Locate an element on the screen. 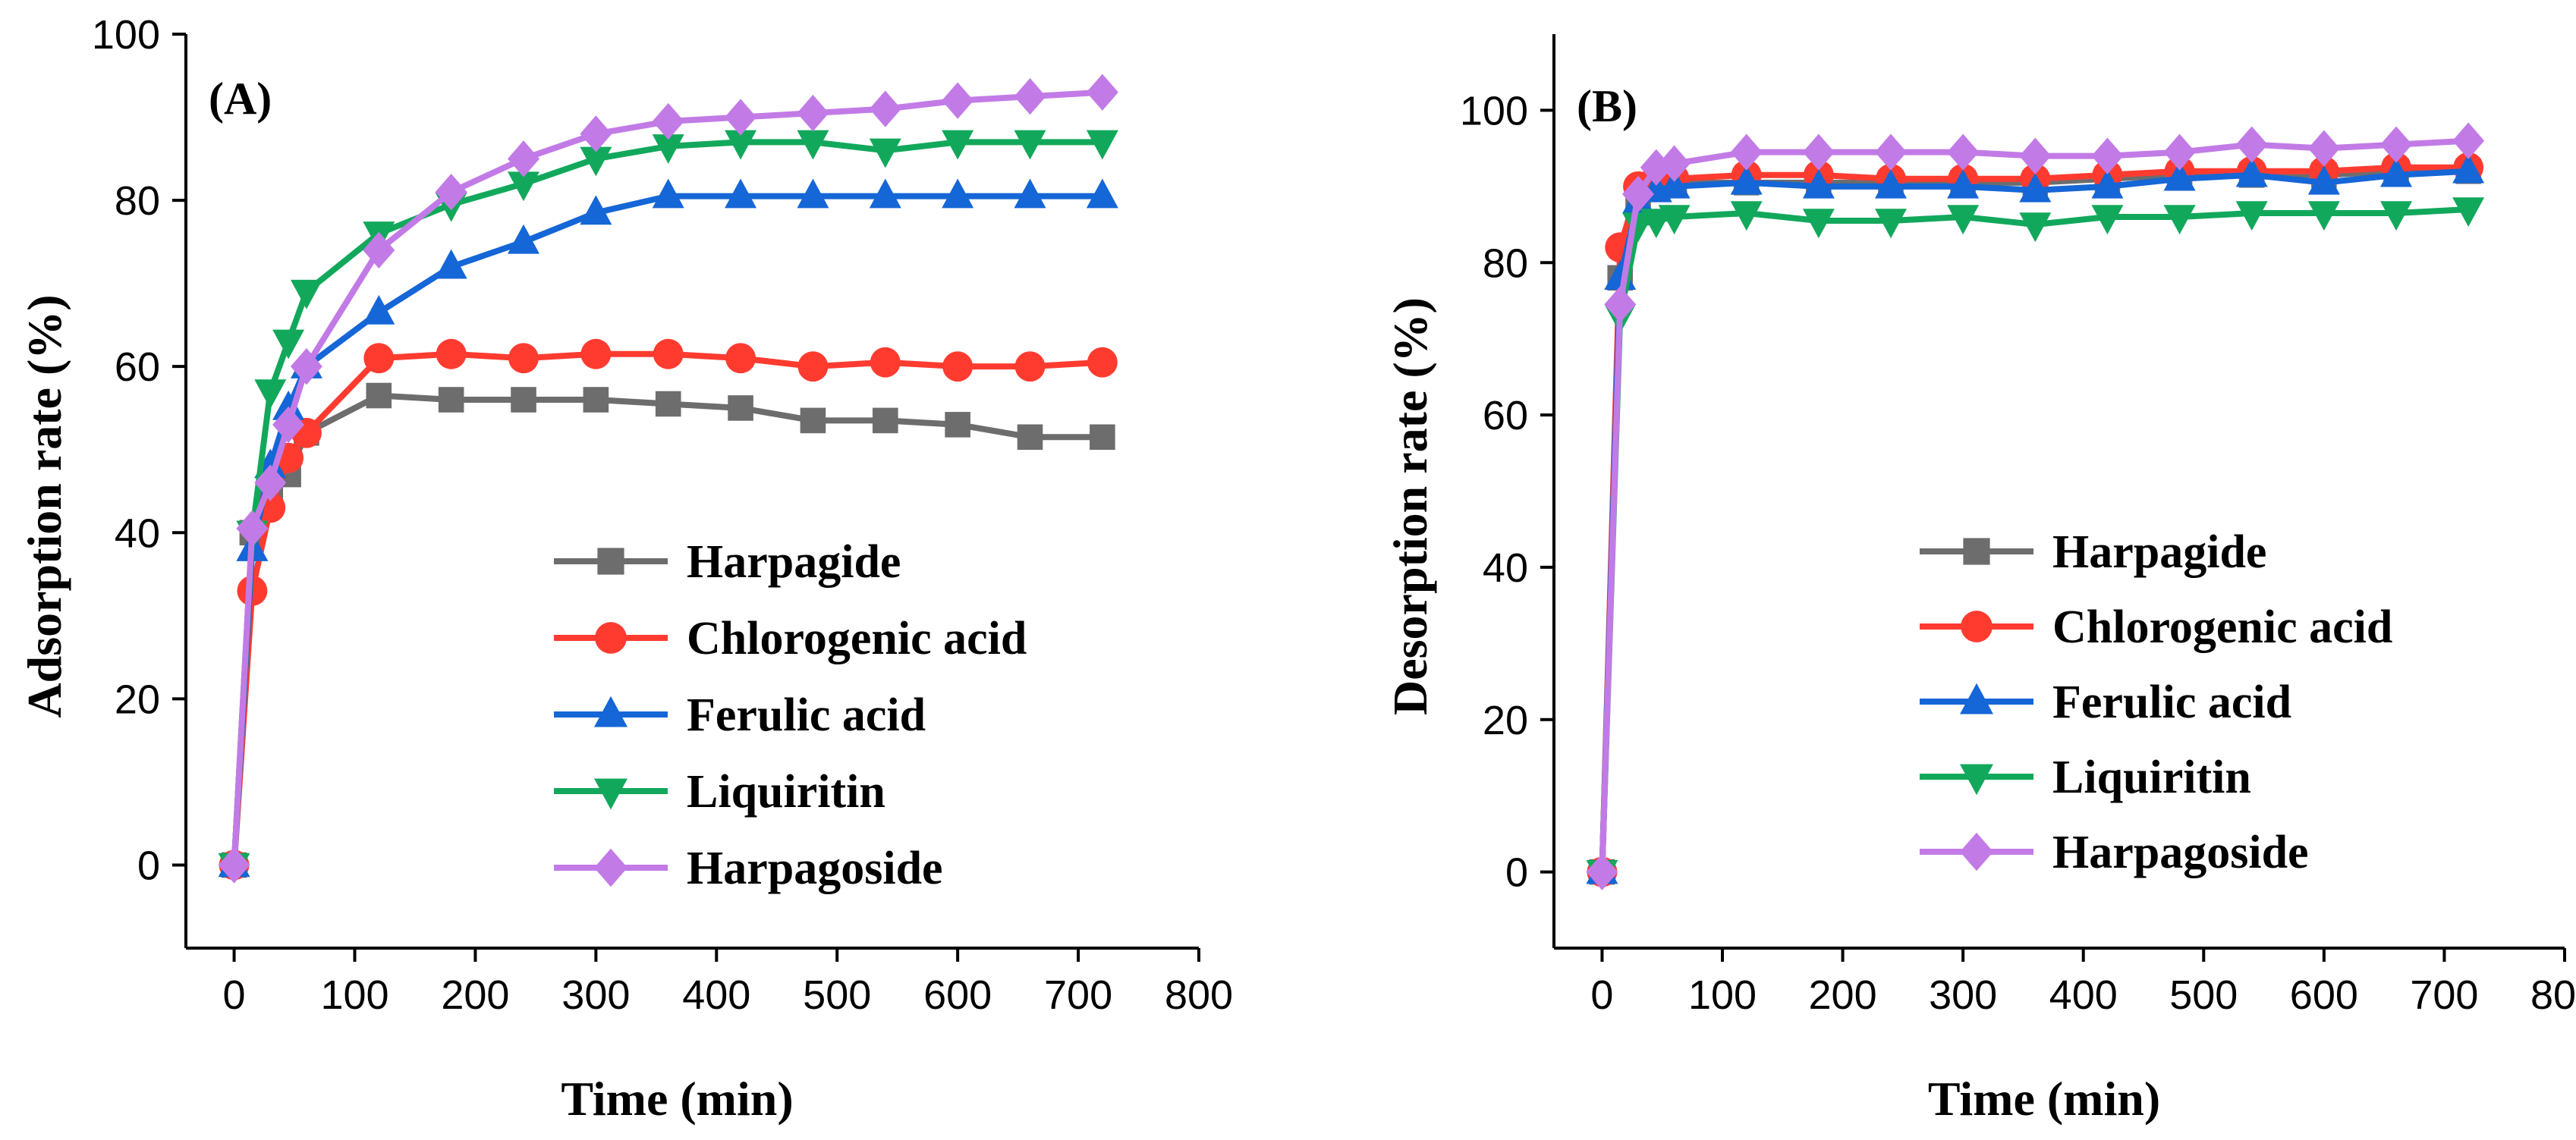 The image size is (2576, 1140). legend-marker-harpagoside is located at coordinates (610, 867).